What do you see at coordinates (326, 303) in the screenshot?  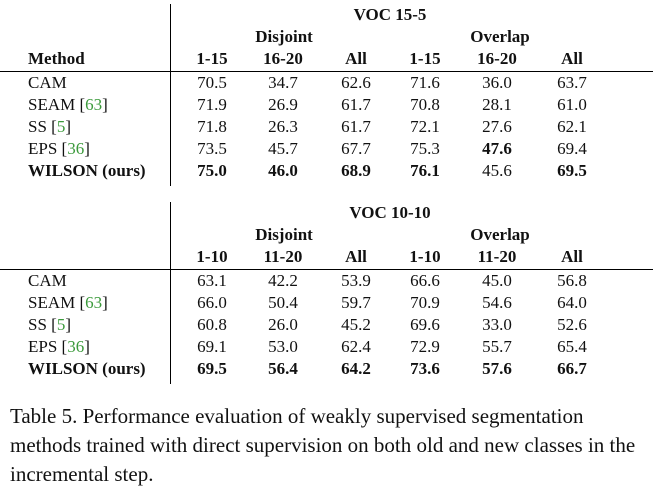 I see `table-row: SEAM [63] 66.0 50.4 59.7 70.9 54.6 64.0` at bounding box center [326, 303].